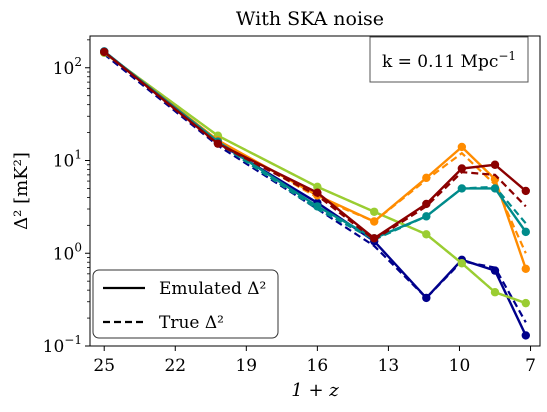 This screenshot has width=547, height=412. What do you see at coordinates (78, 62) in the screenshot?
I see `y-tick-exponent: 2` at bounding box center [78, 62].